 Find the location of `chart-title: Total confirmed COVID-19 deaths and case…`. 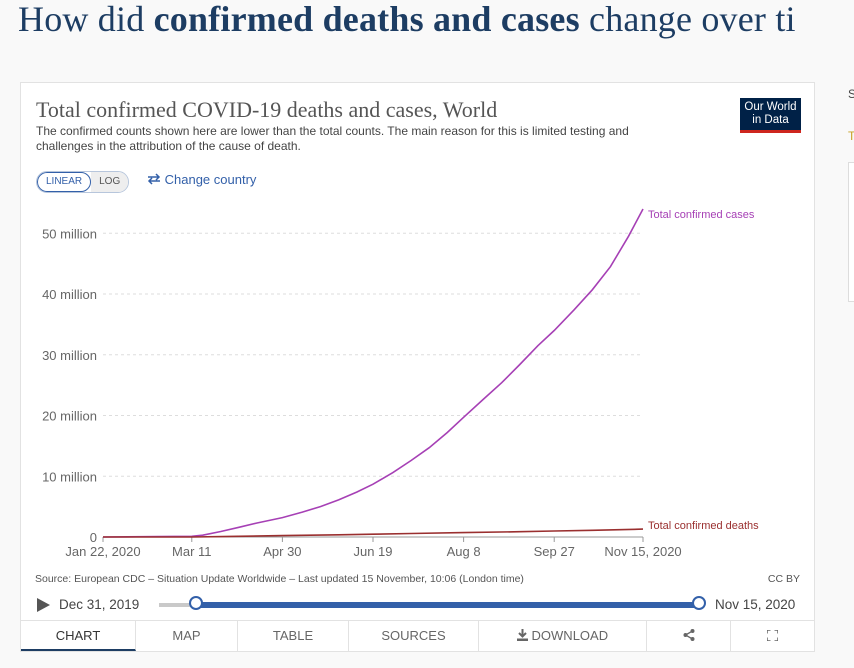

chart-title: Total confirmed COVID-19 deaths and case… is located at coordinates (267, 109).